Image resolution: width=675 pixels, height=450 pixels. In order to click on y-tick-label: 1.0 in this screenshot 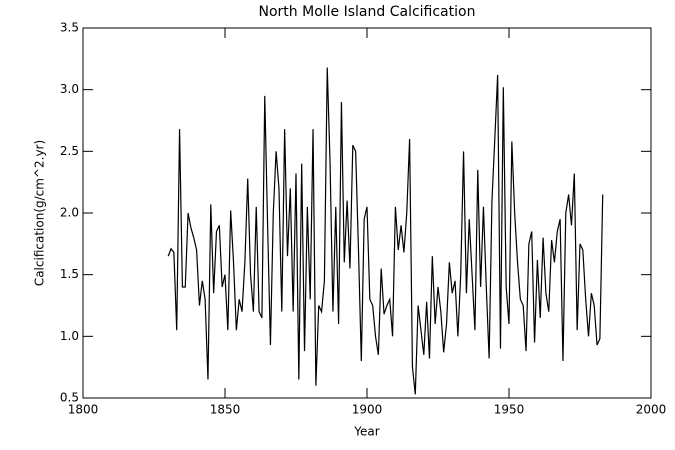, I will do `click(69, 336)`.